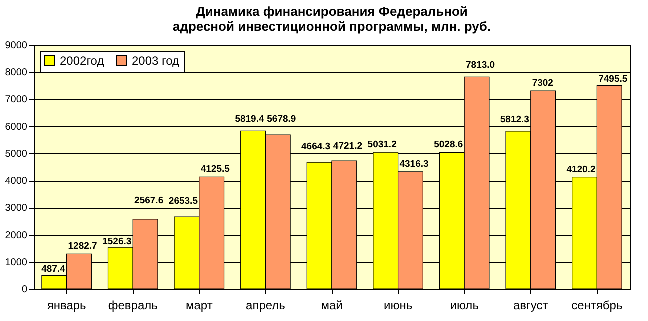 The width and height of the screenshot is (648, 321). Describe the element at coordinates (316, 147) in the screenshot. I see `data-label: 4664.3` at that location.